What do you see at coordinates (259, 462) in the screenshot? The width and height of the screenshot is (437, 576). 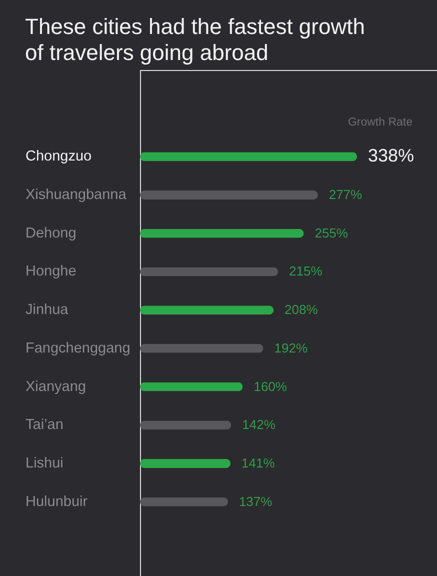 I see `data-label: 141%` at bounding box center [259, 462].